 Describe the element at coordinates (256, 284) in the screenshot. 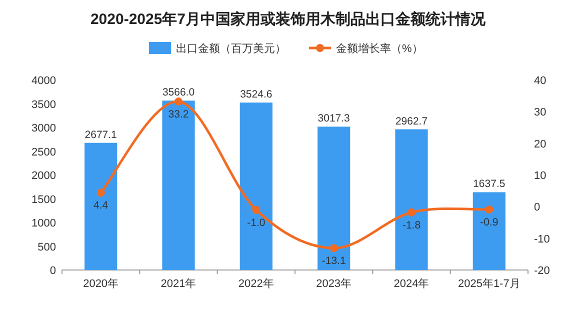

I see `x-tick-label: 2022年` at that location.